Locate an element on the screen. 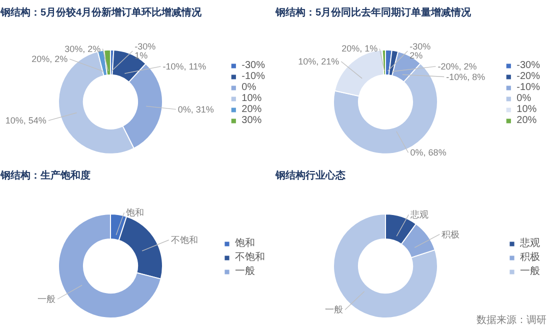  slice-label: 不饱和 is located at coordinates (184, 240).